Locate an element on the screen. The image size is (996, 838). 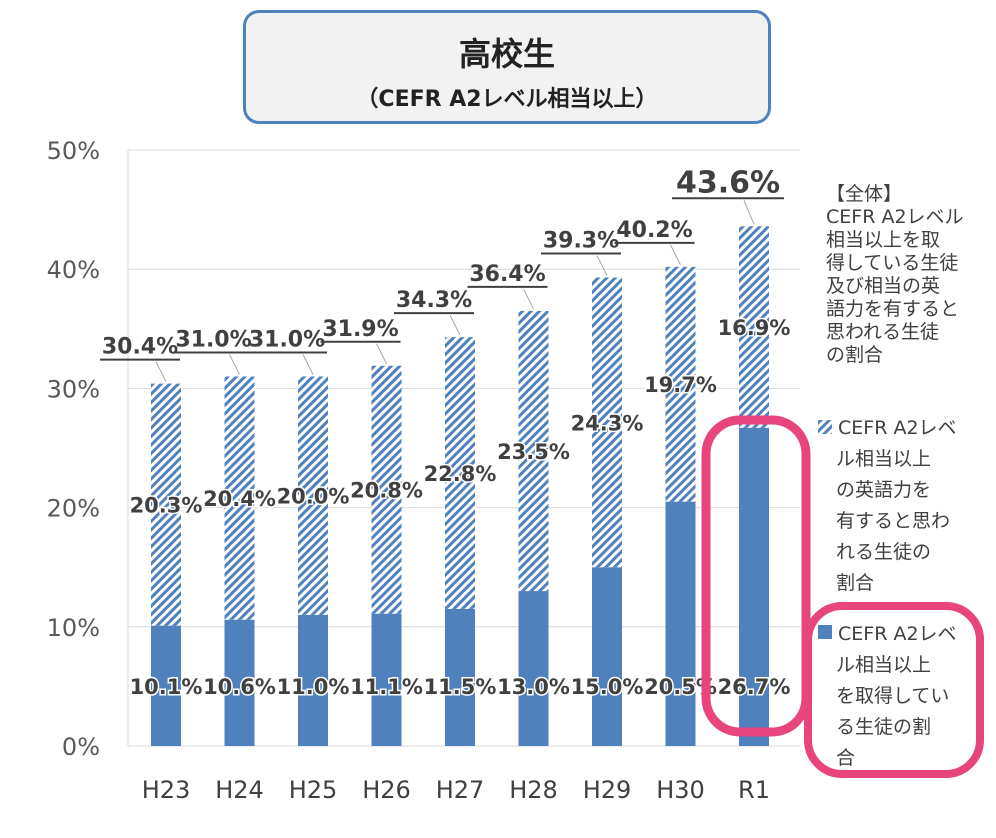
bar-hatched-H28 is located at coordinates (533, 451).